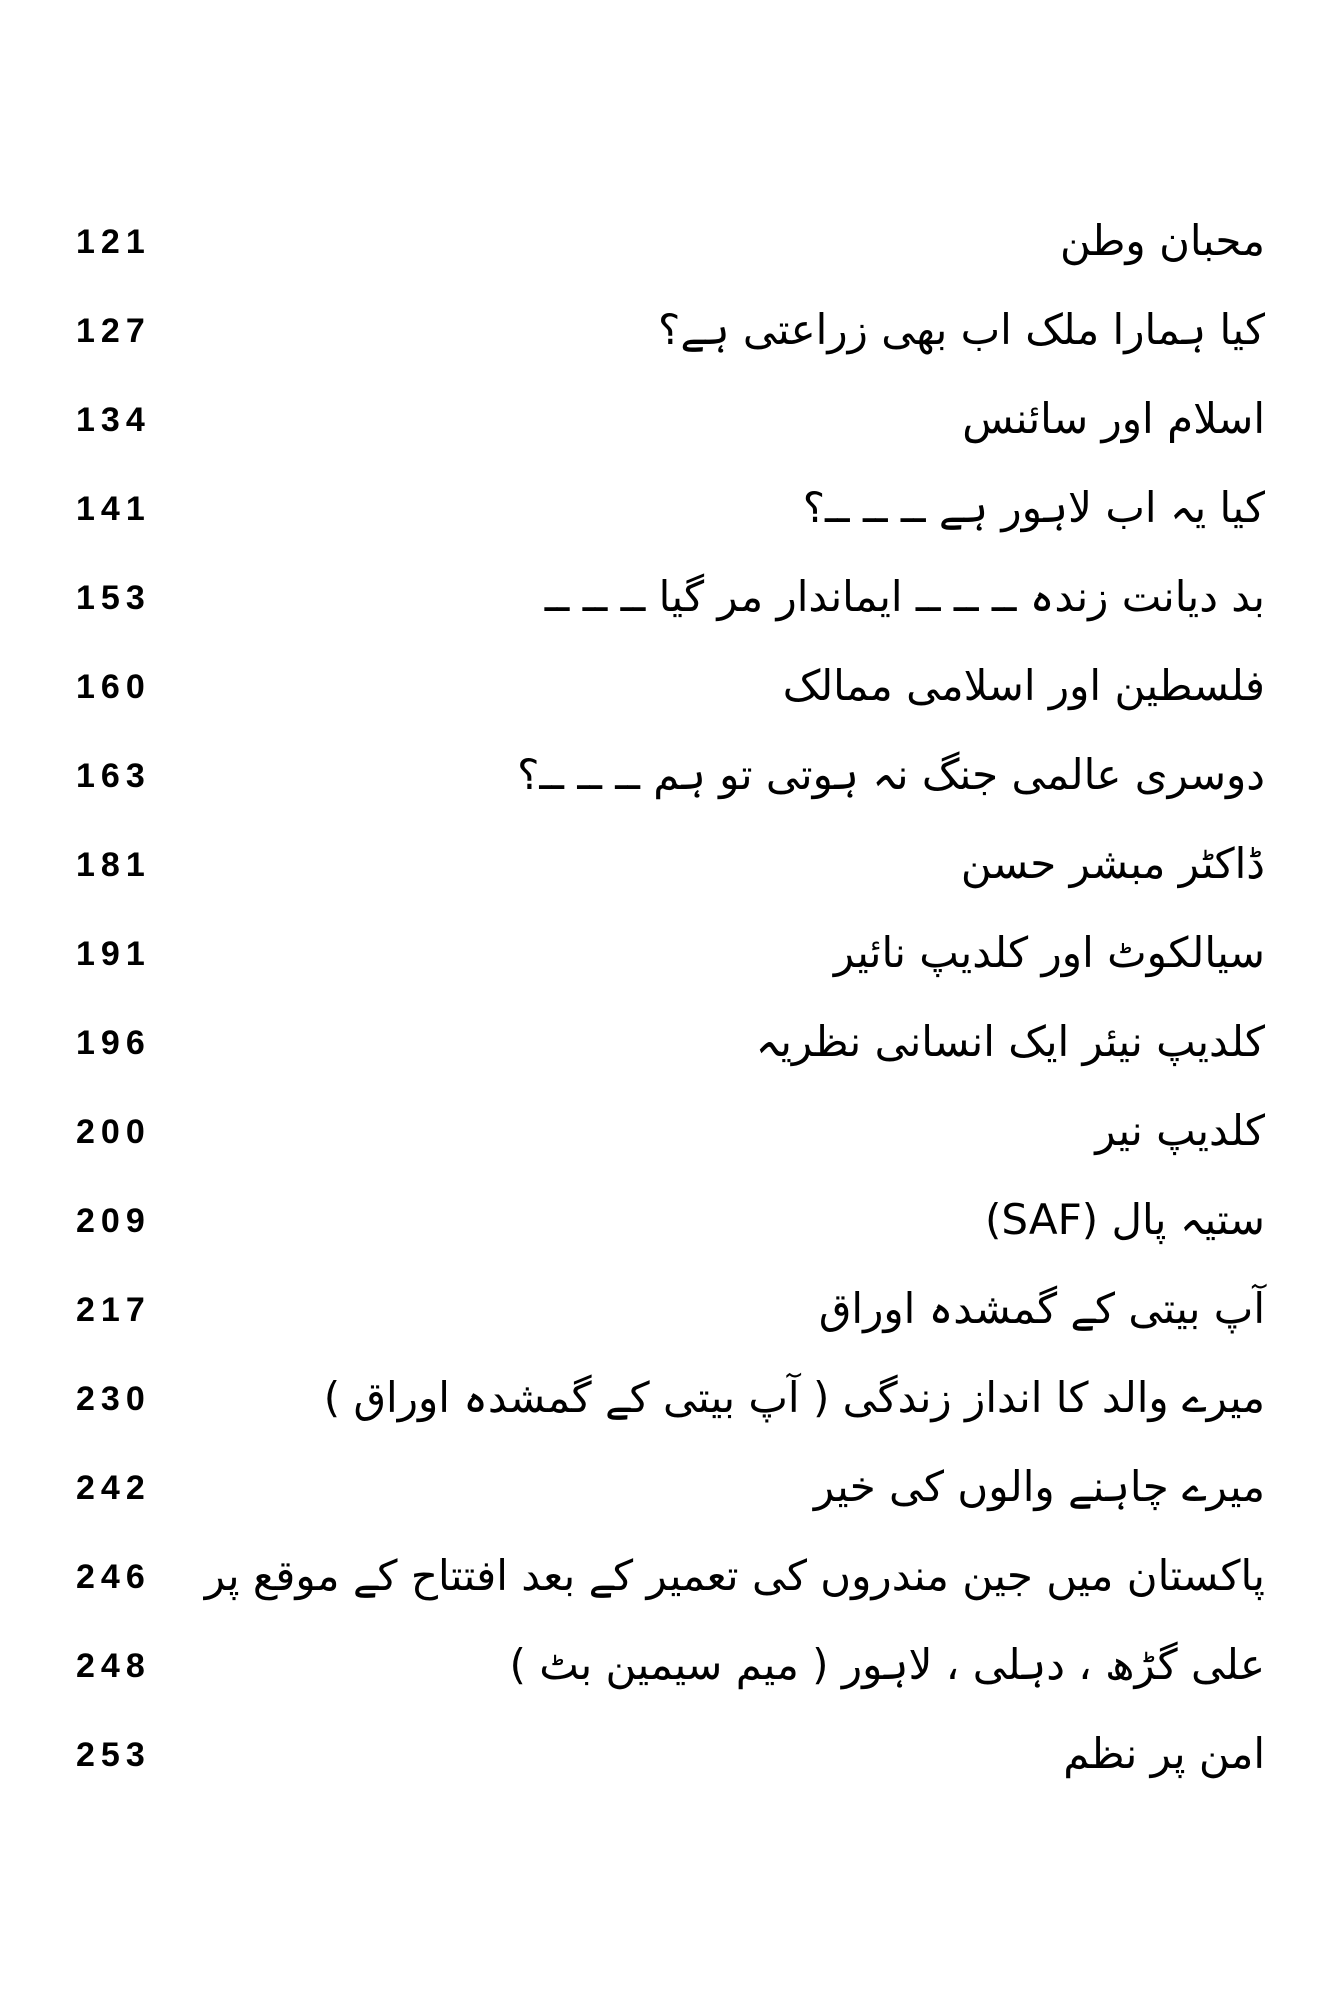  I want to click on toc-row: 134 اسلام اور سائنس, so click(671, 419).